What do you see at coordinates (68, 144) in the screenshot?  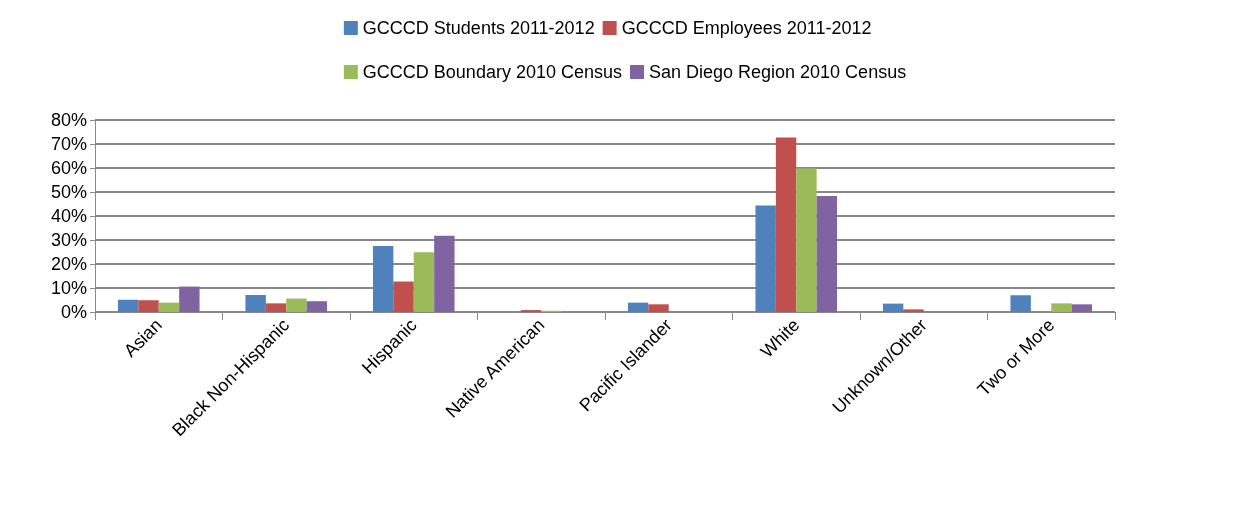 I see `y-tick-label: 70%` at bounding box center [68, 144].